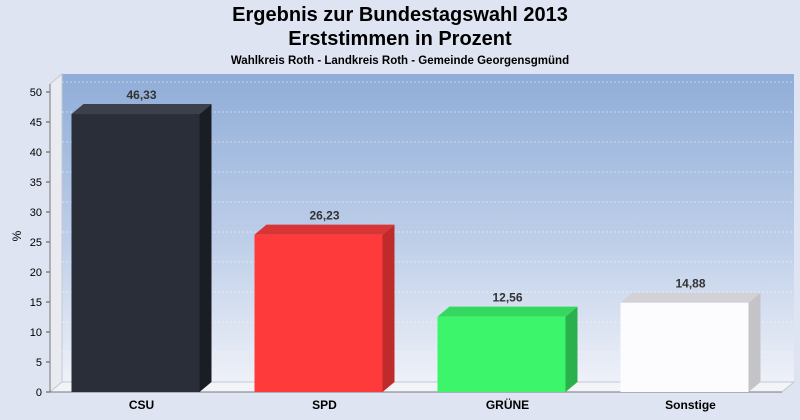  I want to click on chart-subtitle: Erststimmen in Prozent, so click(400, 39).